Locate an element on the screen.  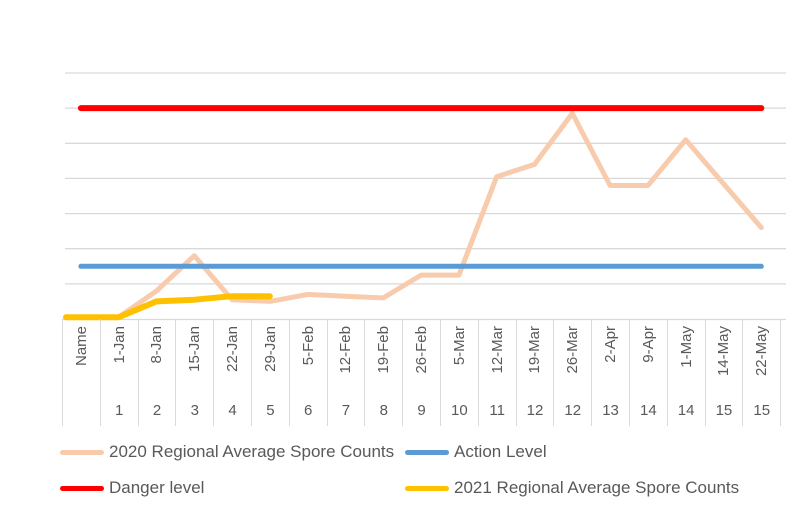
x-axis-week-number: 3 is located at coordinates (194, 410).